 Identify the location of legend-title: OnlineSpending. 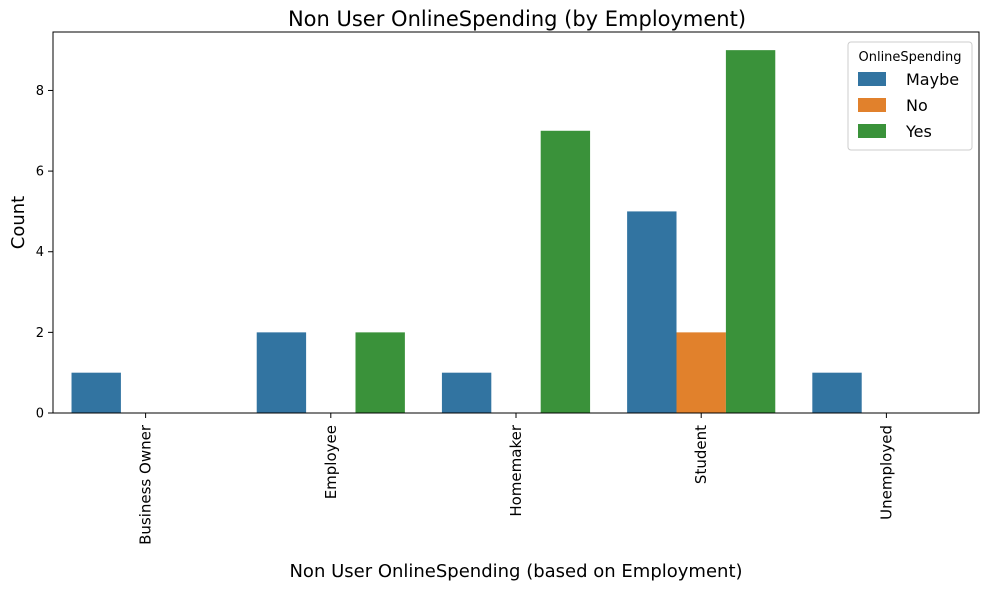
(909, 57).